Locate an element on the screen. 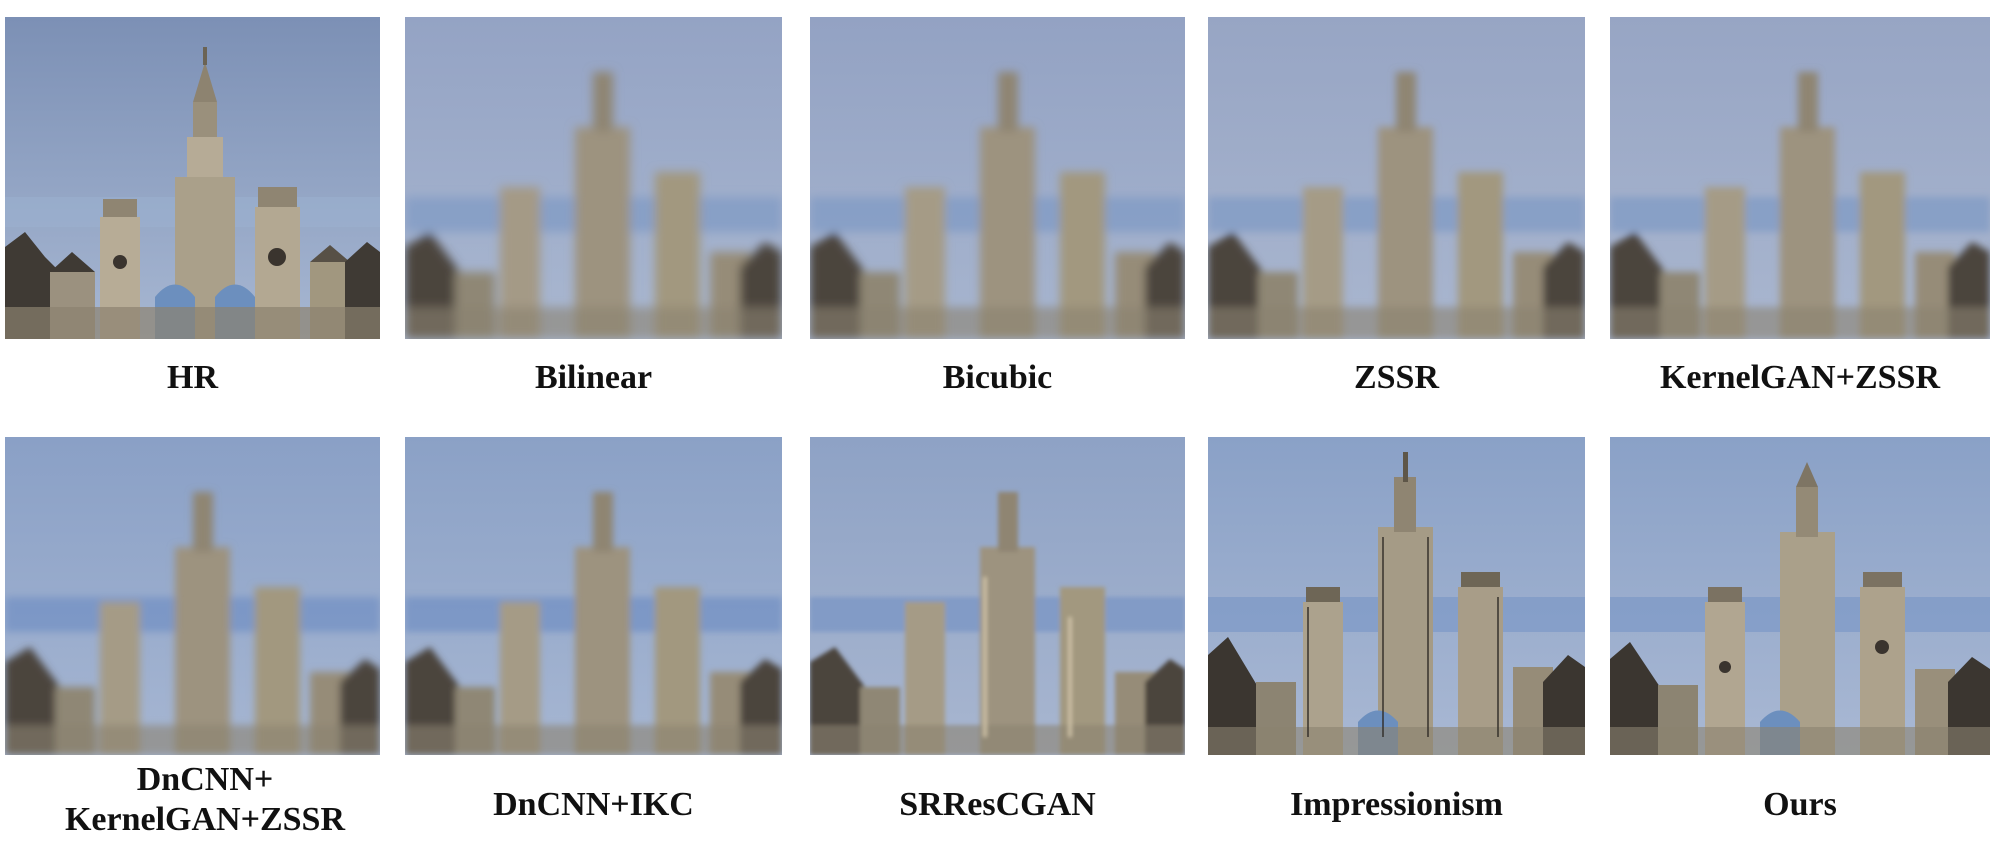 This screenshot has height=856, width=2000. panel-caption: DnCNN+IKC is located at coordinates (593, 805).